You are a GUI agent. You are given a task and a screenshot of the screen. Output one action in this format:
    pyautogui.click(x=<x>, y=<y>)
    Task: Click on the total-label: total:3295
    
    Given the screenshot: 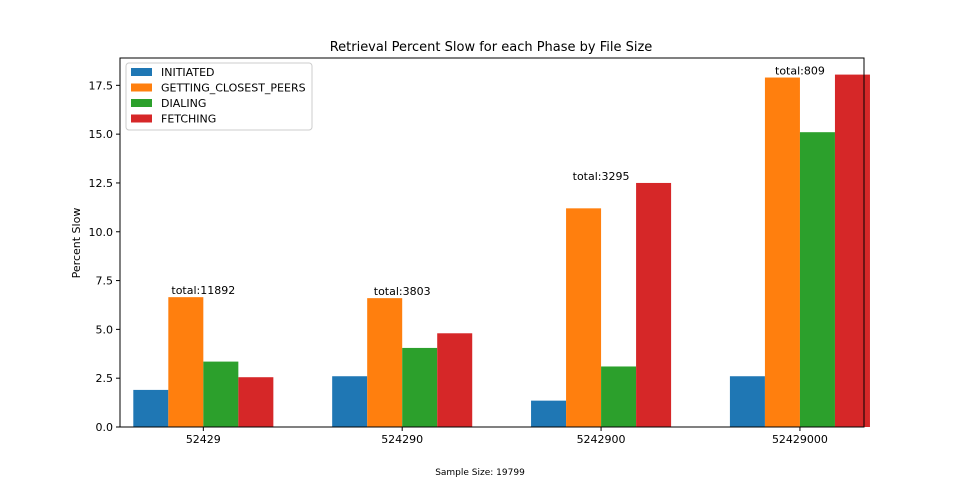 What is the action you would take?
    pyautogui.click(x=601, y=176)
    